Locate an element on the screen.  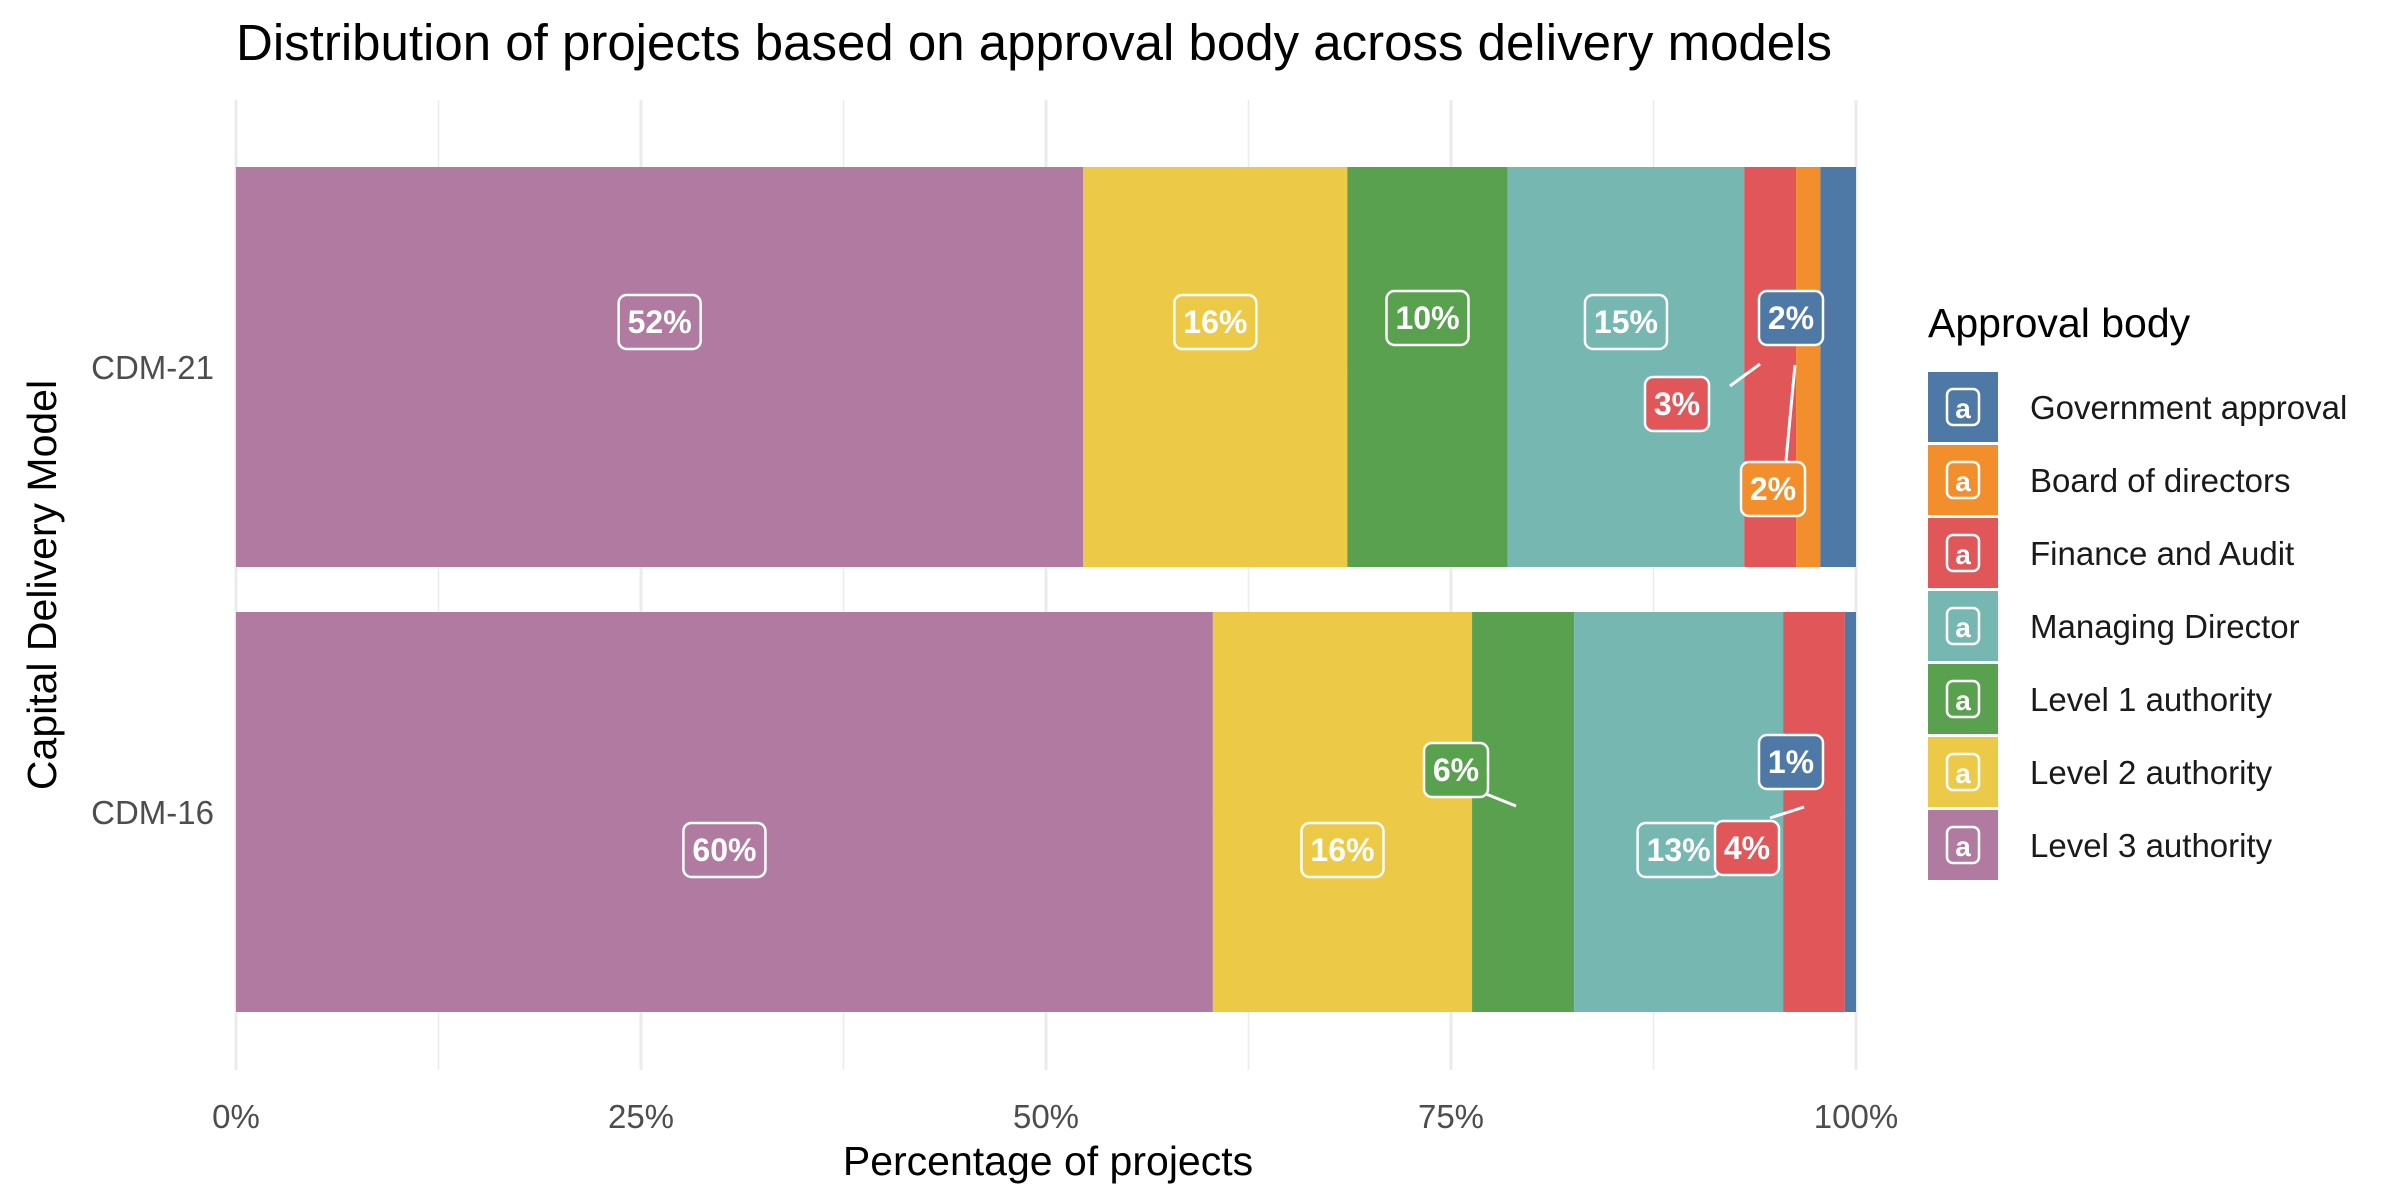
svg-text: 60% is located at coordinates (724, 850).